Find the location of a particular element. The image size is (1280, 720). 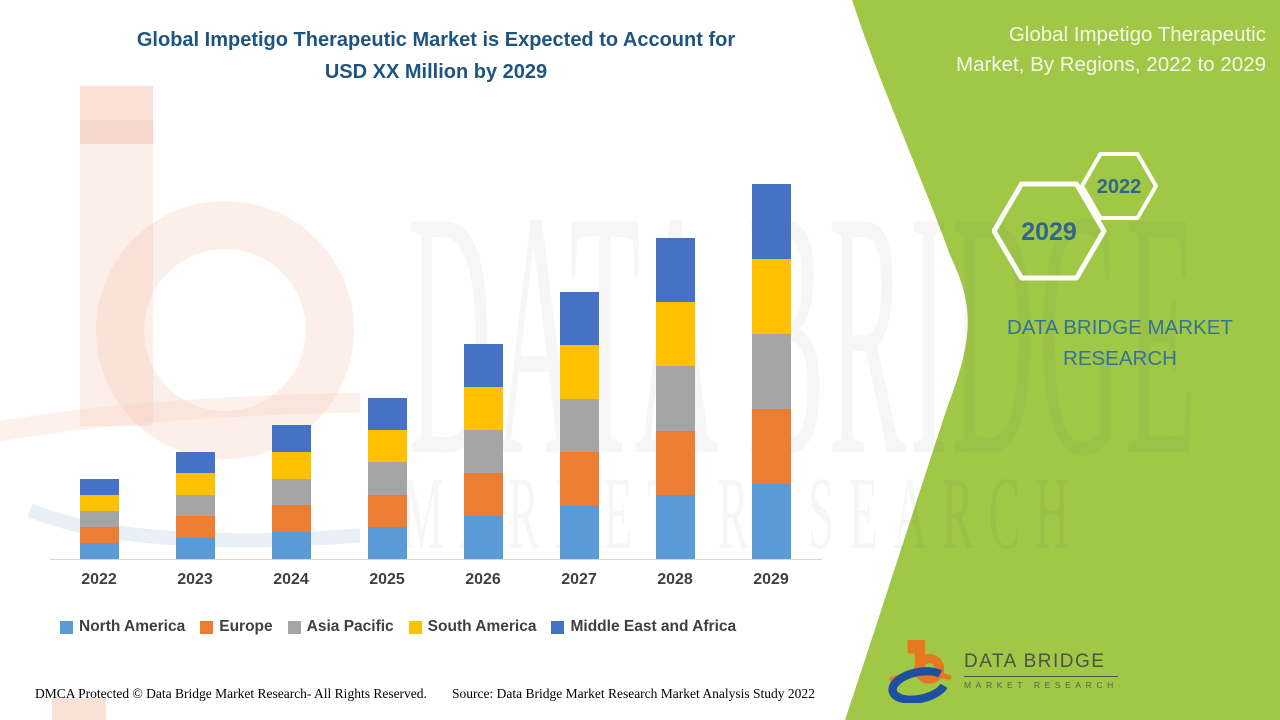

stacked-bar-2029 is located at coordinates (771, 371).